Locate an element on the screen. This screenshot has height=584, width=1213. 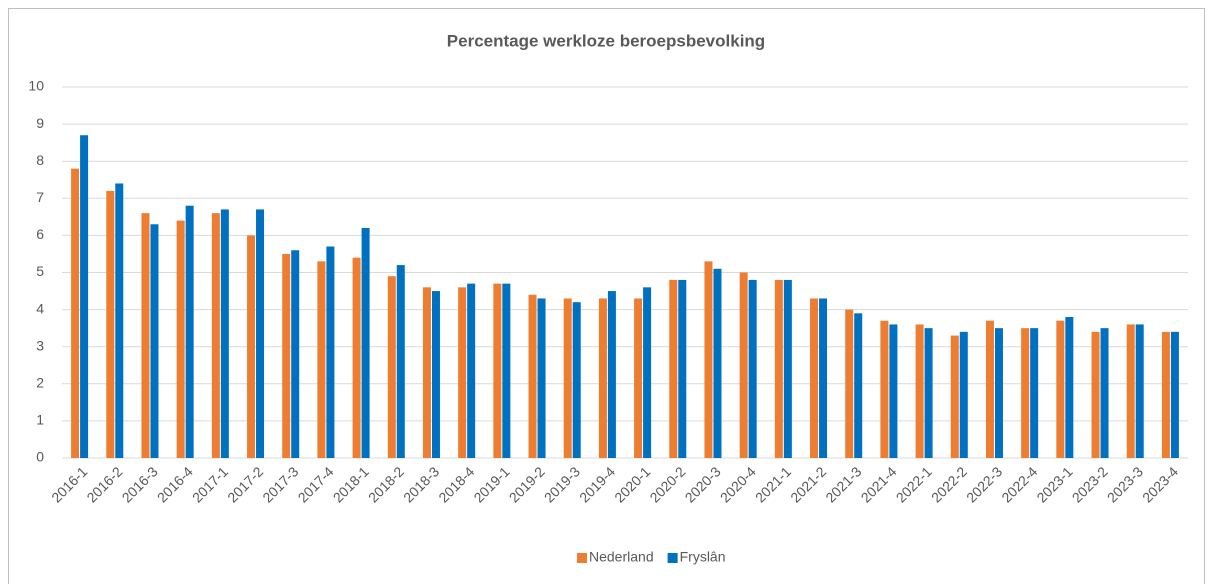
x-tick-label: 2022-3 is located at coordinates (984, 484).